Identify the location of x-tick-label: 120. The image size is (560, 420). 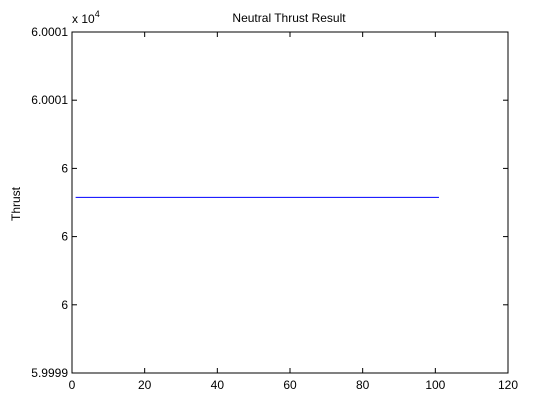
(508, 385).